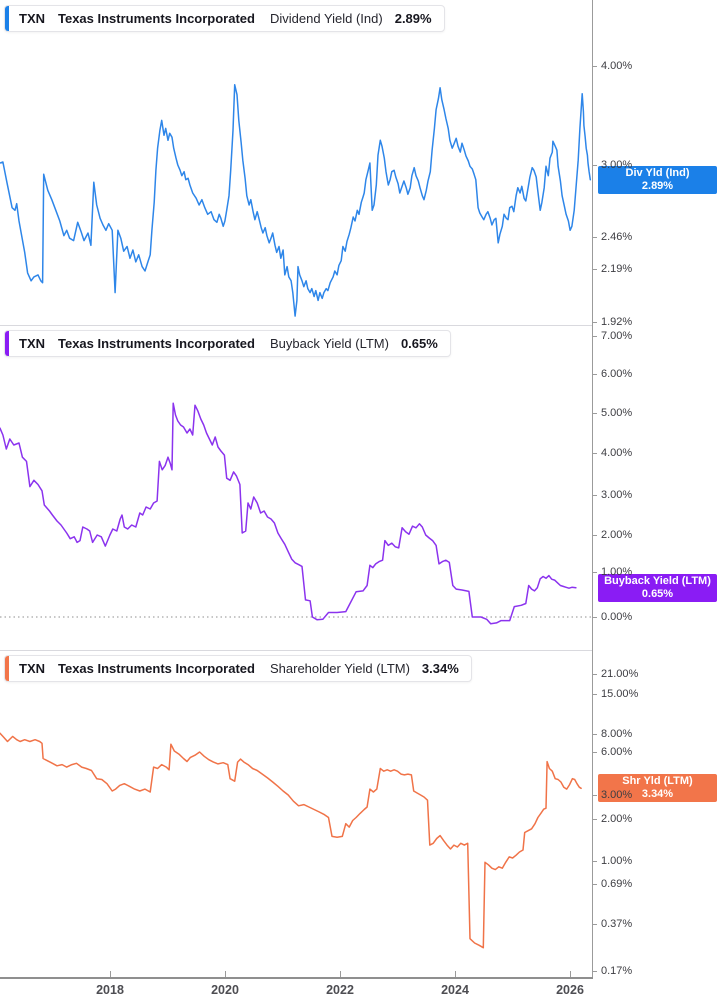 Image resolution: width=717 pixels, height=1005 pixels. Describe the element at coordinates (617, 413) in the screenshot. I see `y-axis-tick-label: 5.00%` at that location.